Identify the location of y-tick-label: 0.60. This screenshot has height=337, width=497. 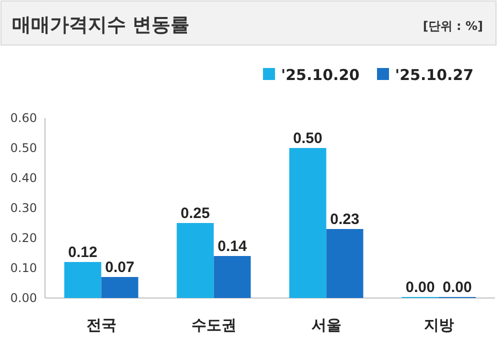
(23, 118).